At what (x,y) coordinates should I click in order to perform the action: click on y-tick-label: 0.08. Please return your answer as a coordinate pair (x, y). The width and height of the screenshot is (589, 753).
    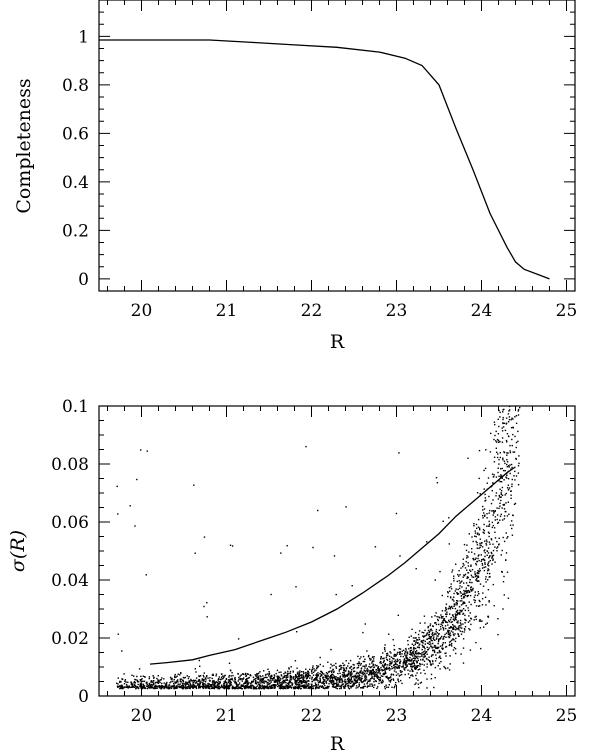
    Looking at the image, I should click on (70, 465).